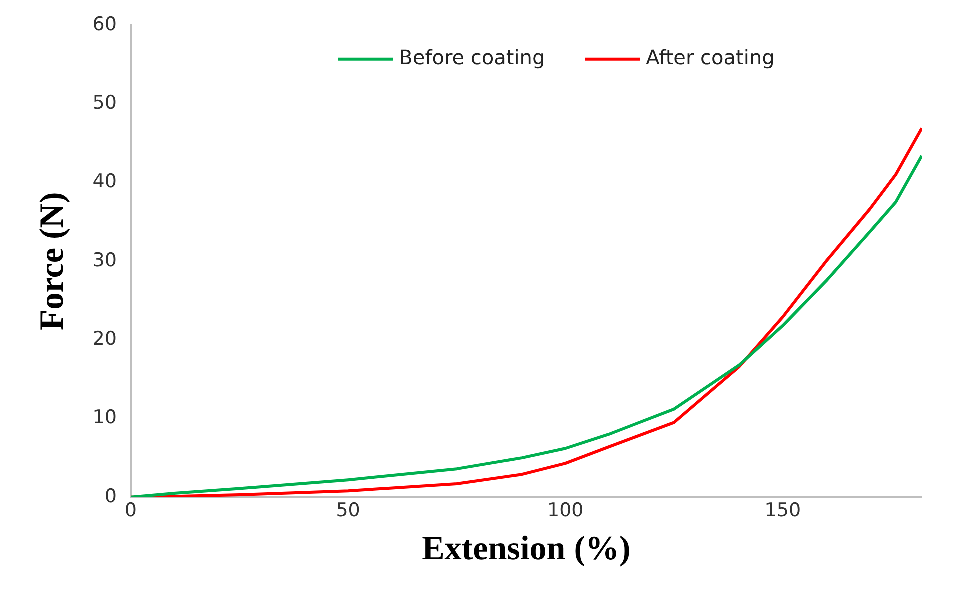 The height and width of the screenshot is (605, 960). Describe the element at coordinates (104, 24) in the screenshot. I see `y-tick-label: 60` at that location.